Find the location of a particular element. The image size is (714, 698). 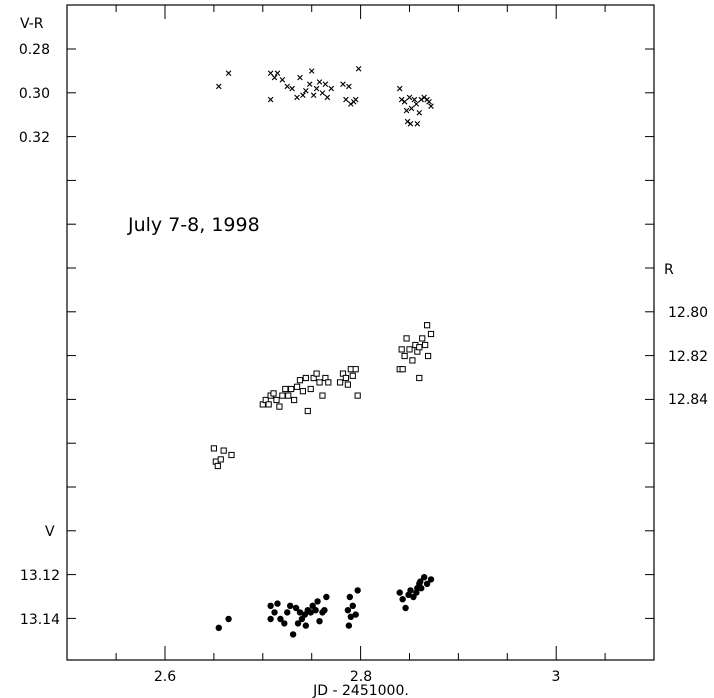

x-axis-label: JD - 2451000. is located at coordinates (360, 690).